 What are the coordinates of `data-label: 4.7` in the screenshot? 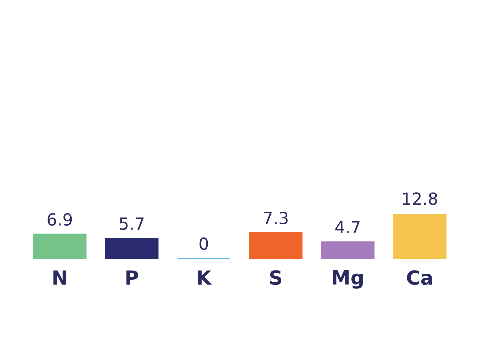 It's located at (348, 227).